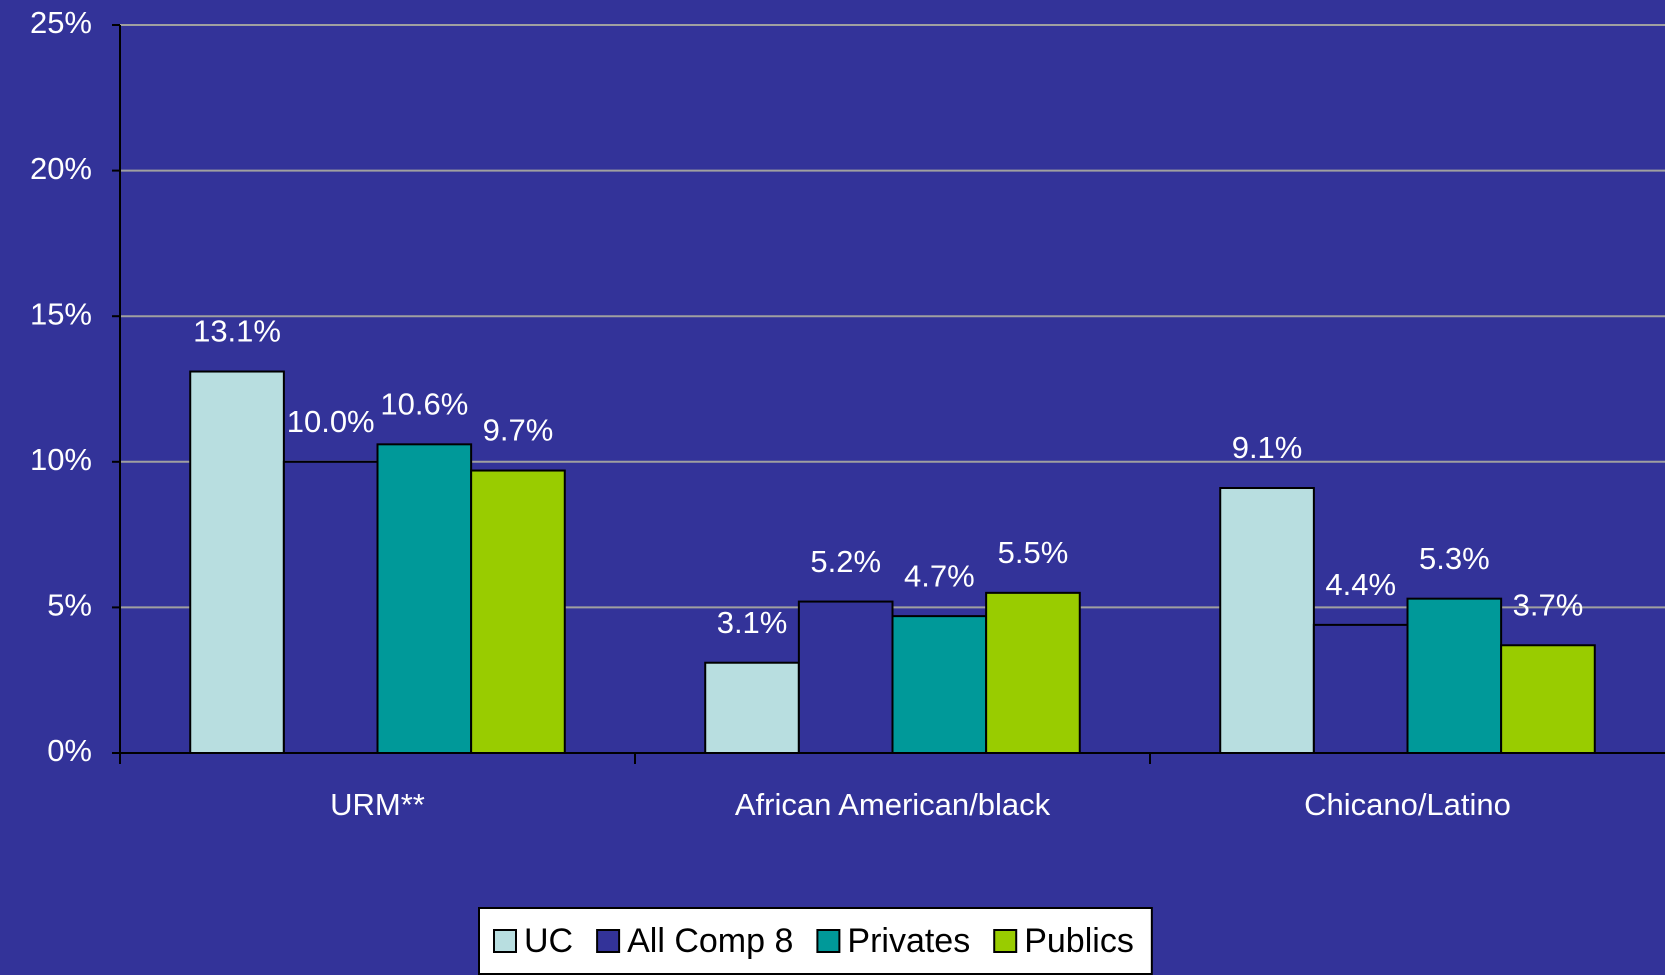  I want to click on x-tick-label: Chicano/Latino, so click(1407, 804).